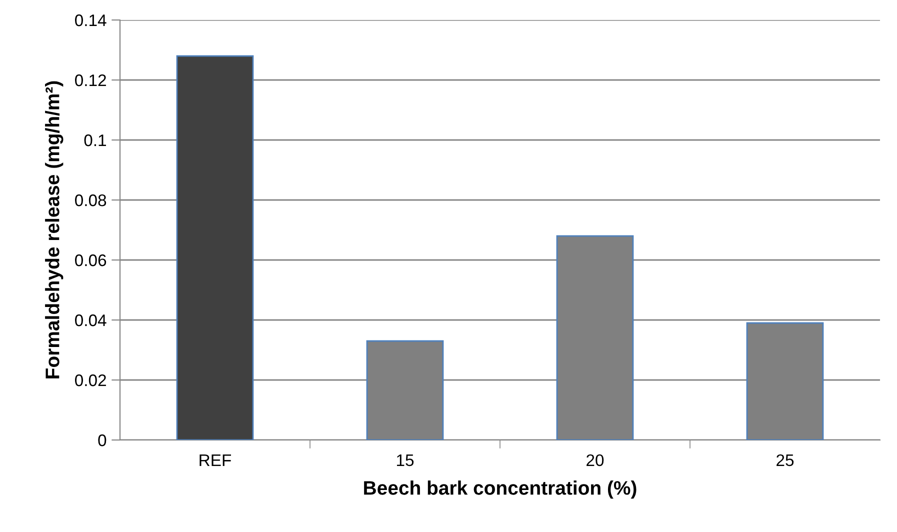  Describe the element at coordinates (90, 260) in the screenshot. I see `y-tick-label: 0.06` at that location.